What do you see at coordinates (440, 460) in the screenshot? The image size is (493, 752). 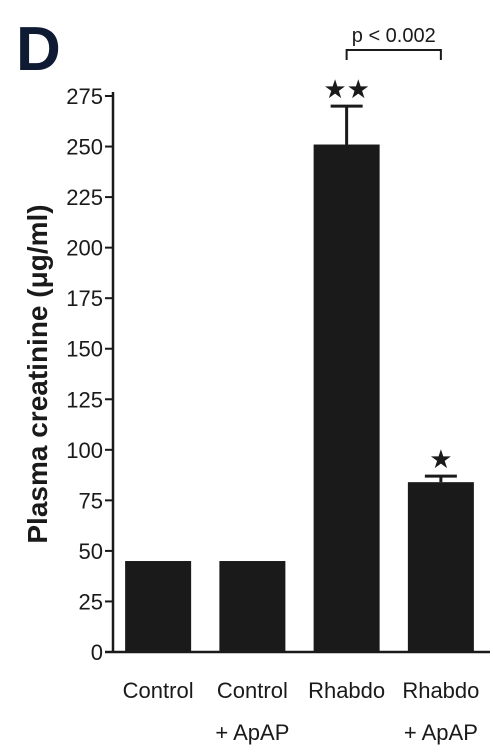 I see `significance-marker: ★` at bounding box center [440, 460].